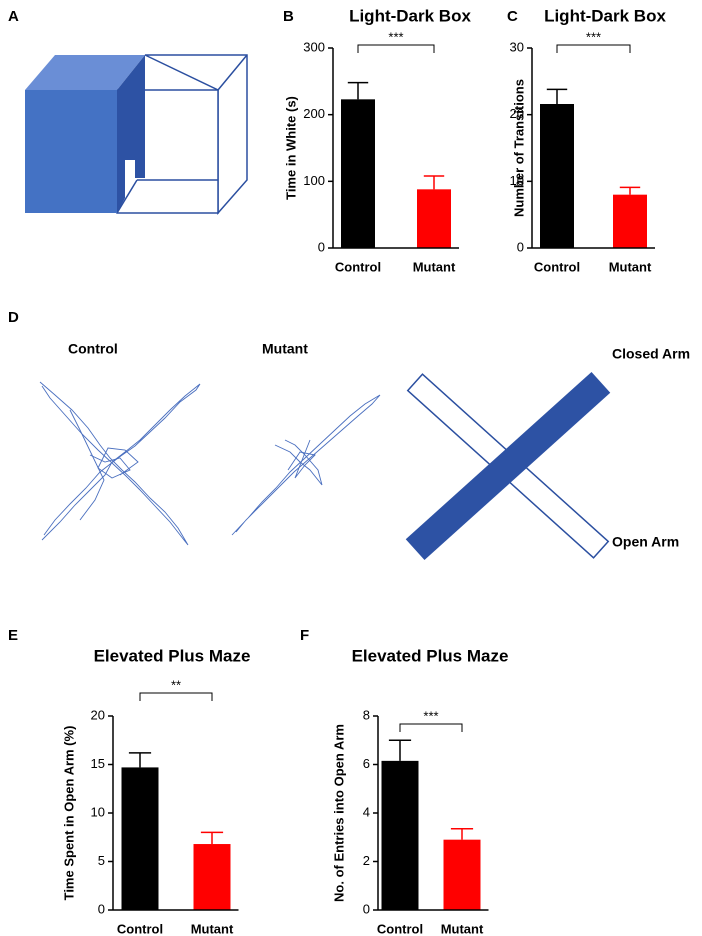 This screenshot has width=702, height=936. I want to click on y-axis-label: Time Spent in Open Arm (%), so click(68, 813).